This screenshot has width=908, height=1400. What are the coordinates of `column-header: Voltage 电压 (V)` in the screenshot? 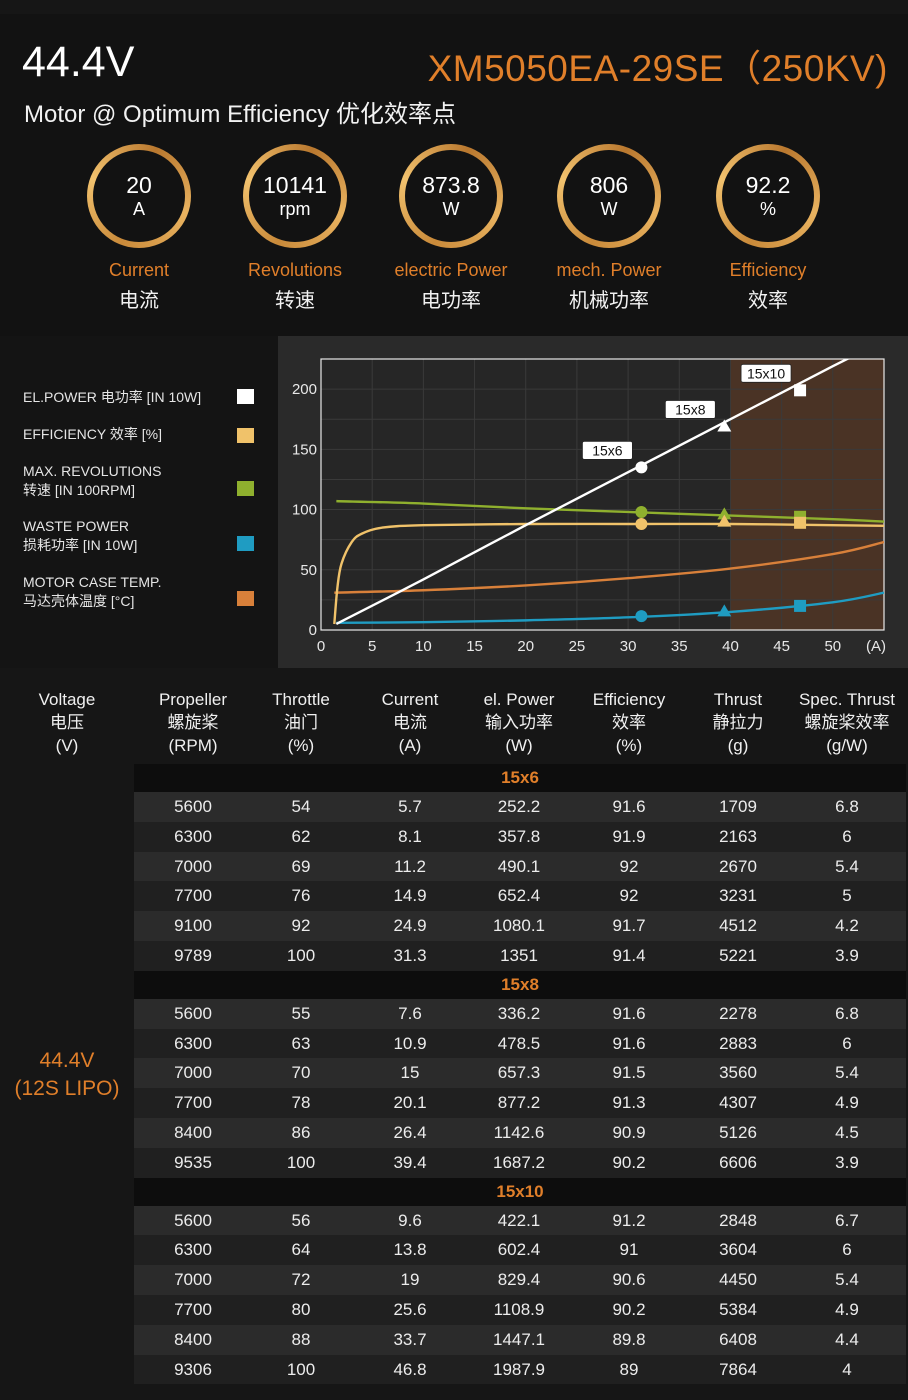 It's located at (67, 722).